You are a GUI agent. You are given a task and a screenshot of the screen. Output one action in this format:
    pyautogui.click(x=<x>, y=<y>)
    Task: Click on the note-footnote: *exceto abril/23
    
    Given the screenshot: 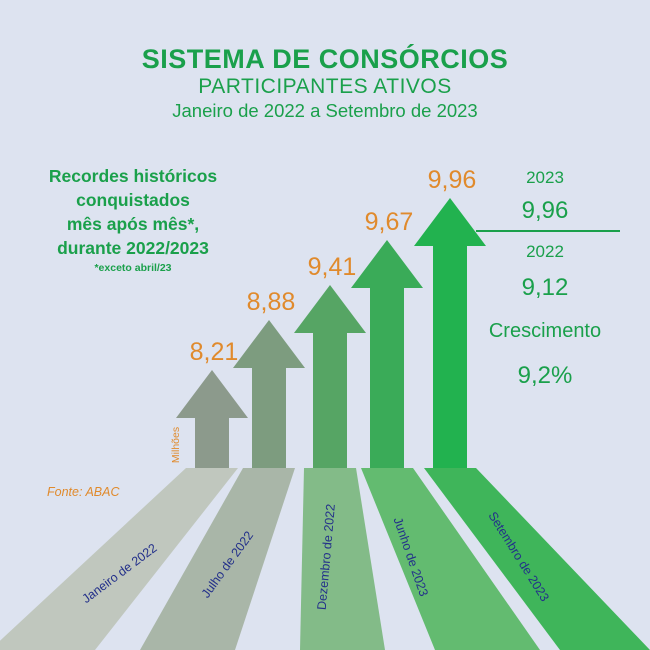 What is the action you would take?
    pyautogui.click(x=133, y=268)
    